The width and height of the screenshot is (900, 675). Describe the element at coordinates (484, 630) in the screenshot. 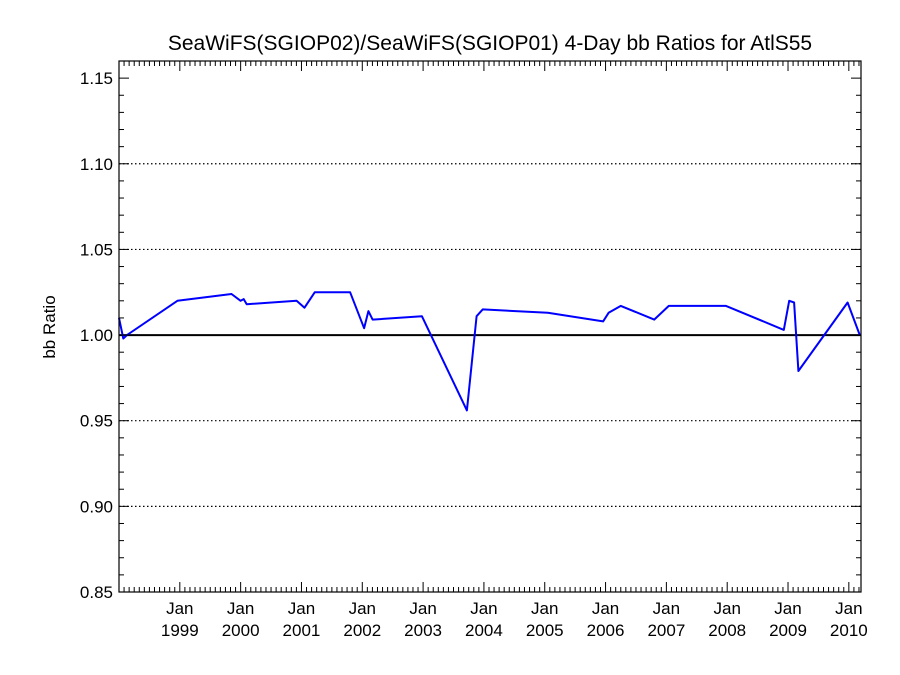

I see `x-tick-label-year: 2004` at that location.